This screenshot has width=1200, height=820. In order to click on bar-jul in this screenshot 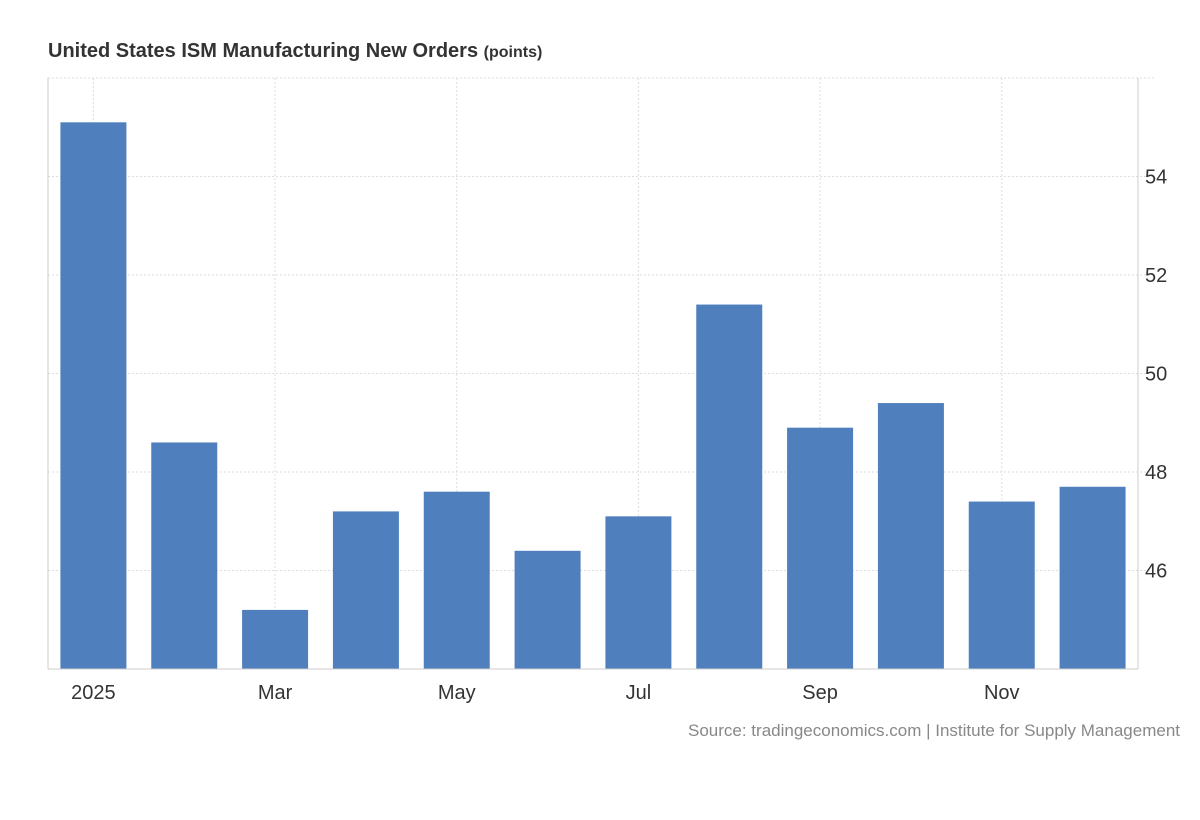, I will do `click(638, 592)`.